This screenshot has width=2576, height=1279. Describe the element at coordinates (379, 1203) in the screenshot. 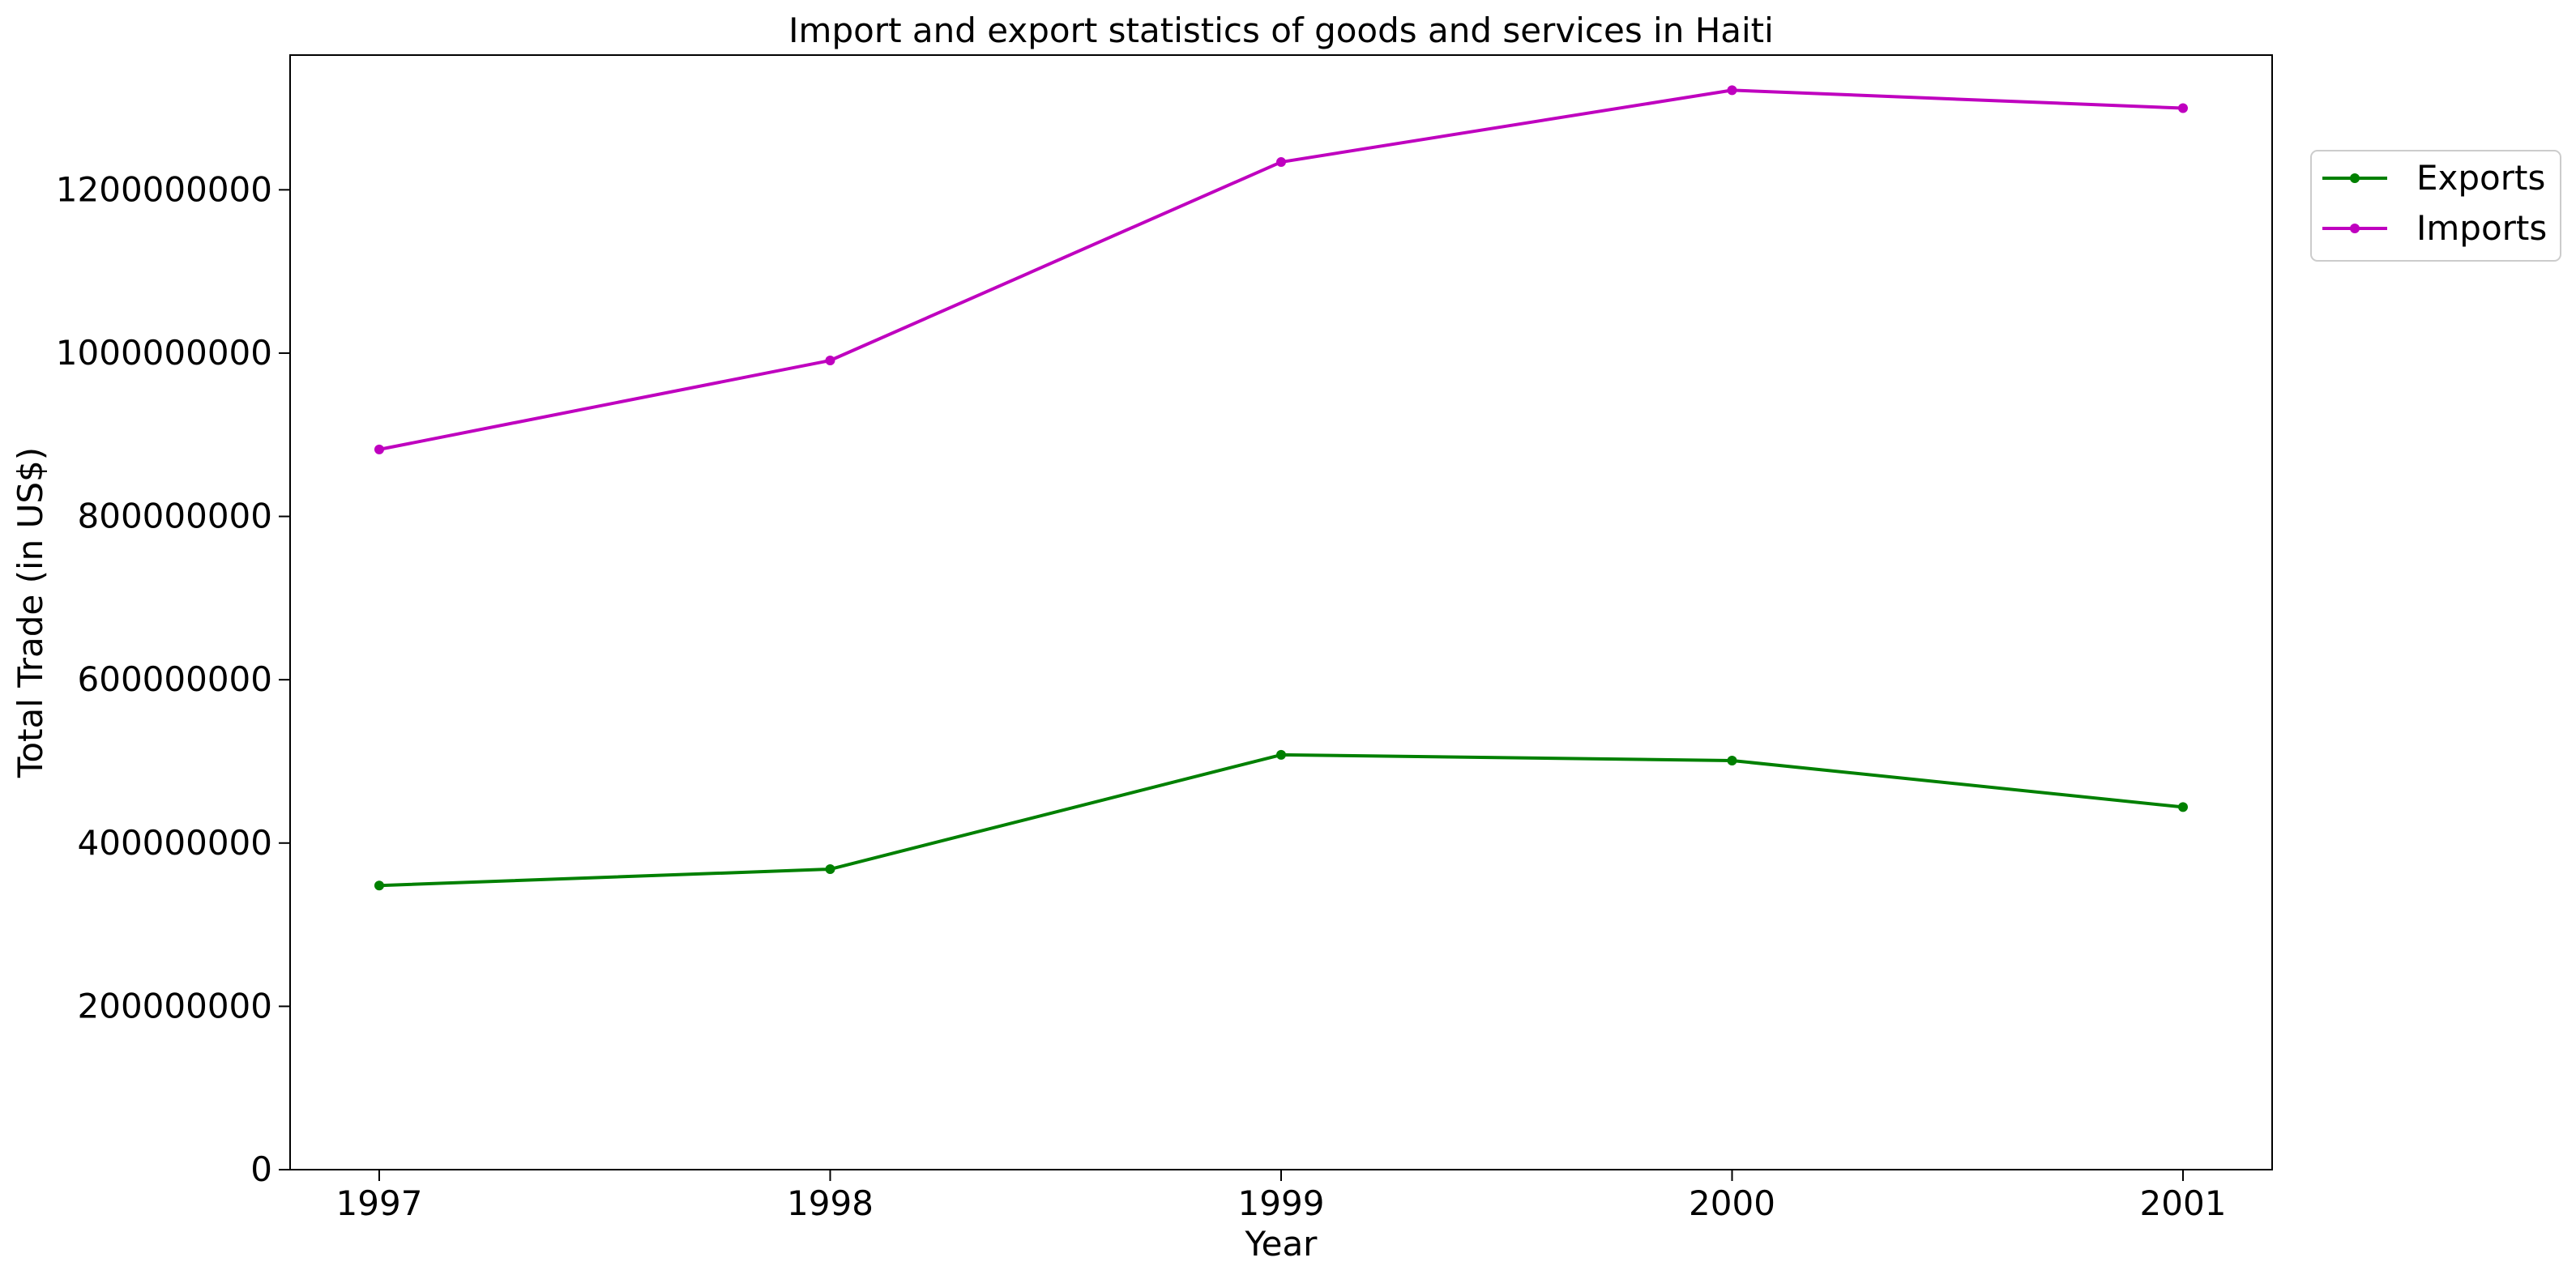

I see `x-tick-label: 1997` at that location.